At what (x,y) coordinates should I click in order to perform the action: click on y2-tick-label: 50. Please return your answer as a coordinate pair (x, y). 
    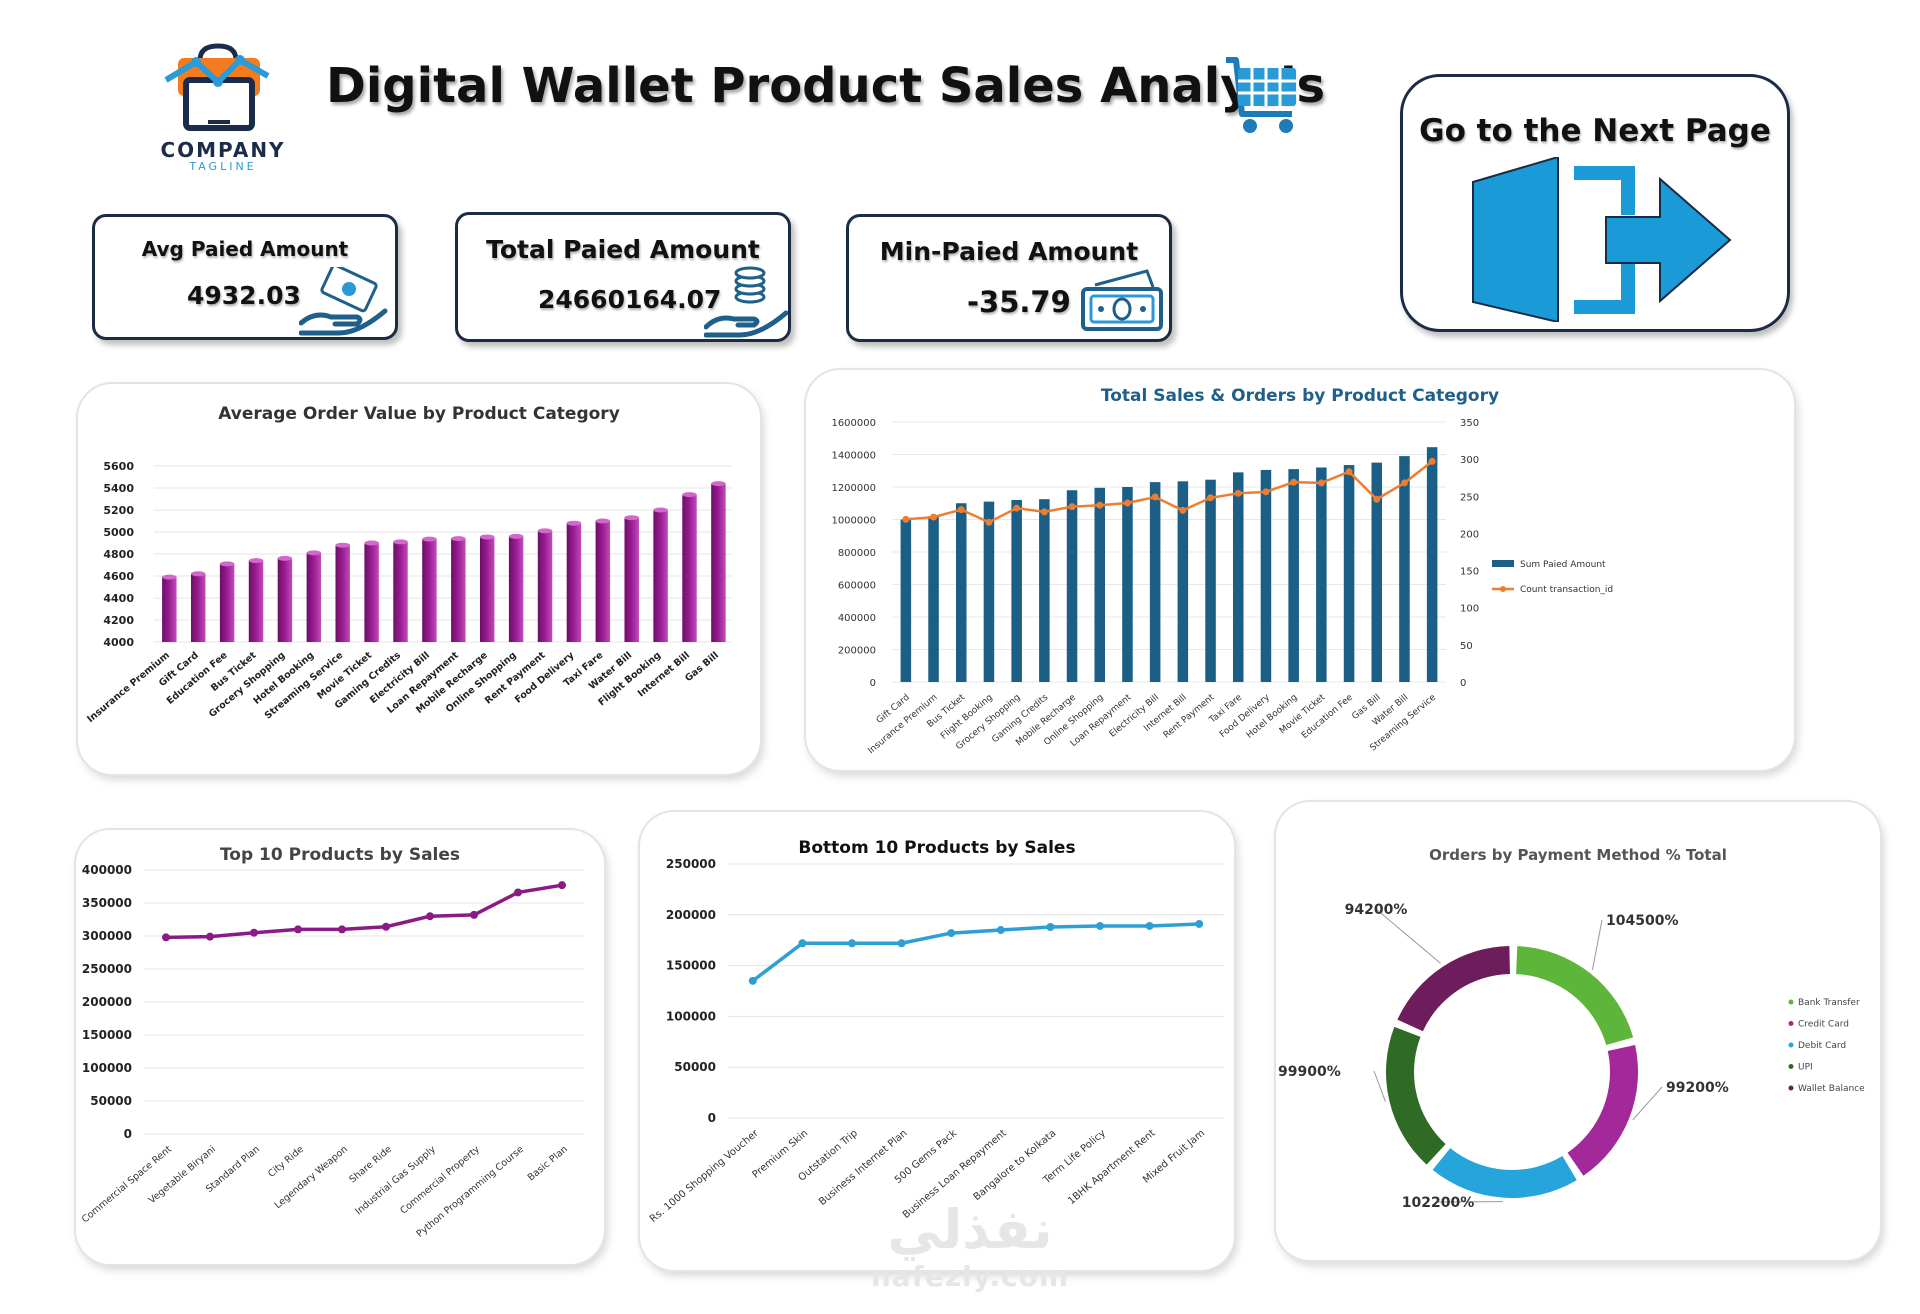
    Looking at the image, I should click on (1466, 646).